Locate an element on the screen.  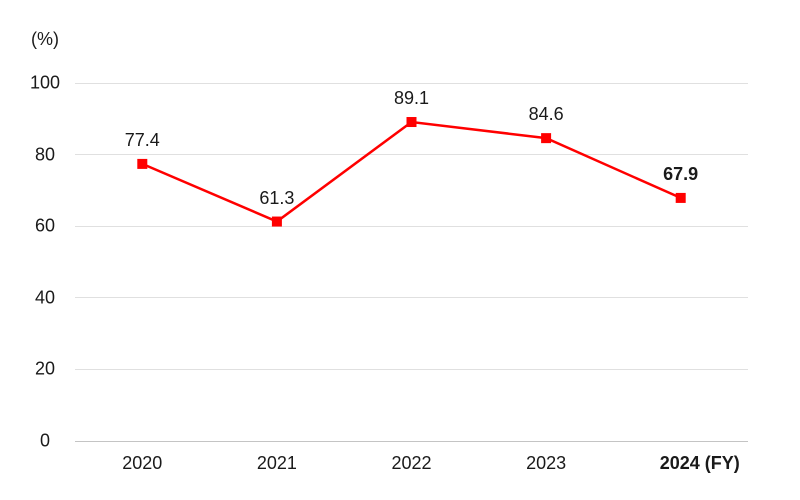
data-label: 61.3 is located at coordinates (277, 197).